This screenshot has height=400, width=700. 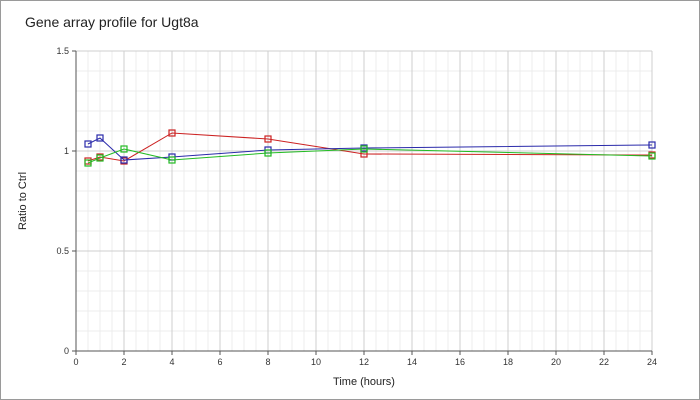 What do you see at coordinates (171, 362) in the screenshot?
I see `x-tick-label: 4` at bounding box center [171, 362].